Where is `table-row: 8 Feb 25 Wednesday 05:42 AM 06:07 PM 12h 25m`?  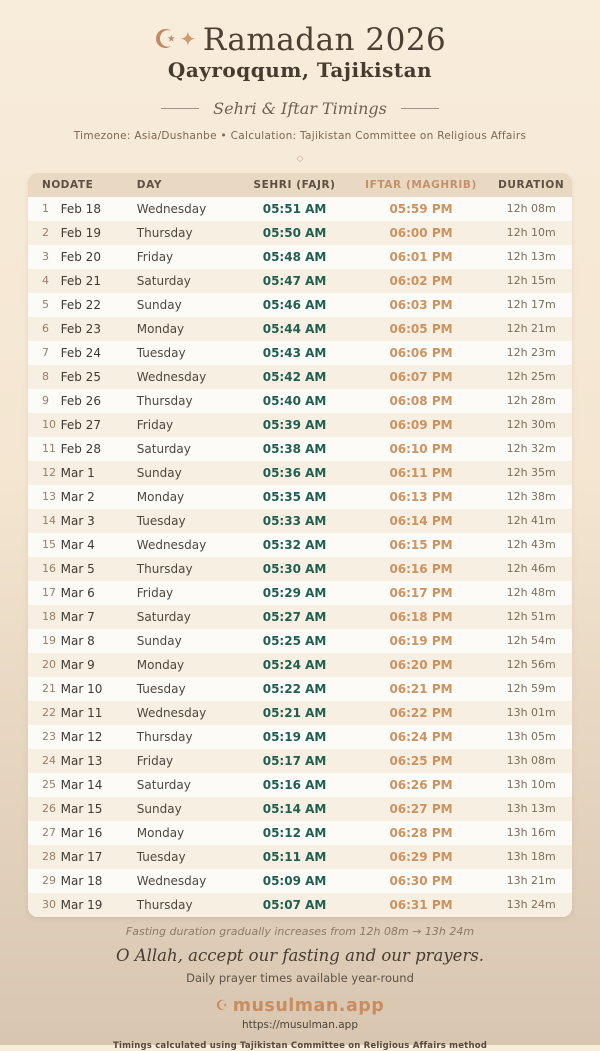 table-row: 8 Feb 25 Wednesday 05:42 AM 06:07 PM 12h 25m is located at coordinates (300, 376).